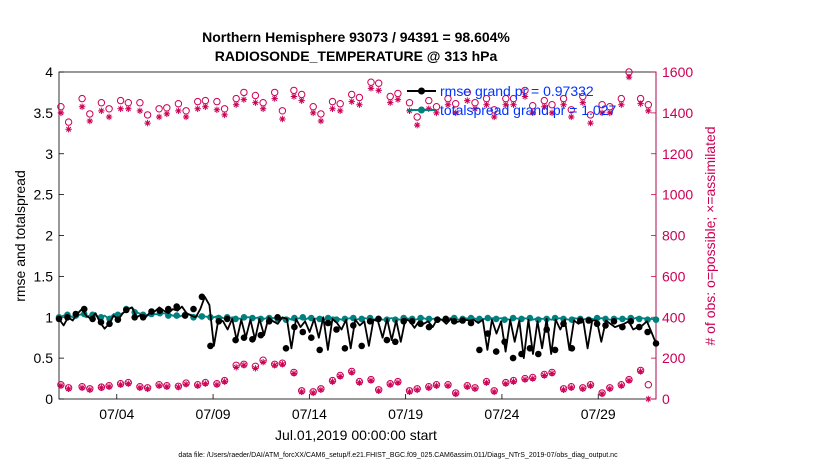 The height and width of the screenshot is (470, 830). I want to click on y-tick-label-left: 2.5, so click(44, 195).